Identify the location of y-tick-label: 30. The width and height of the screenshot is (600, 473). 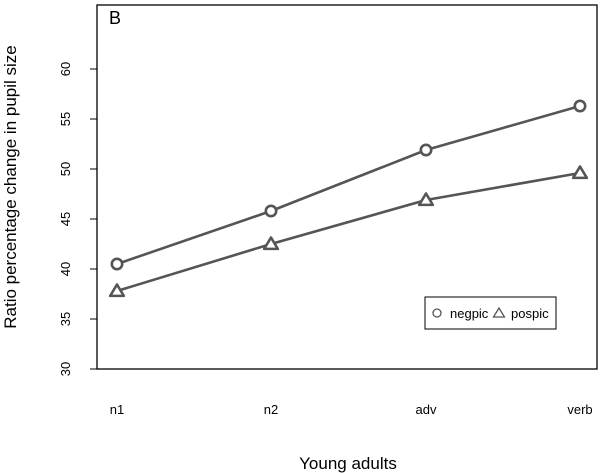
(65, 369).